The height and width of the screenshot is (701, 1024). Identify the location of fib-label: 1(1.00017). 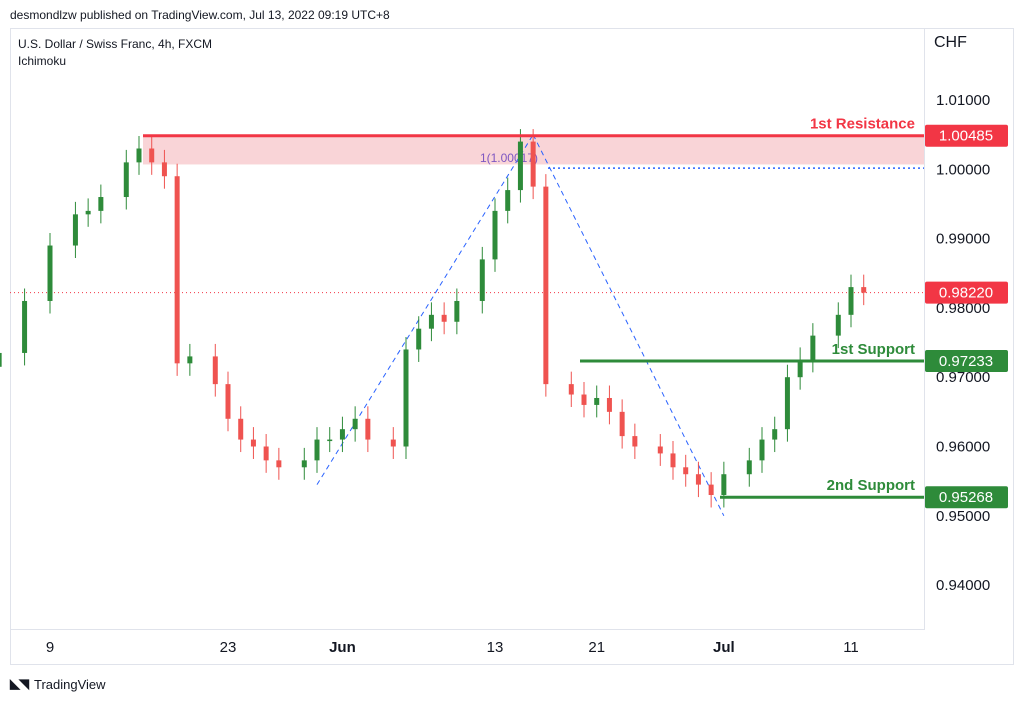
(509, 158).